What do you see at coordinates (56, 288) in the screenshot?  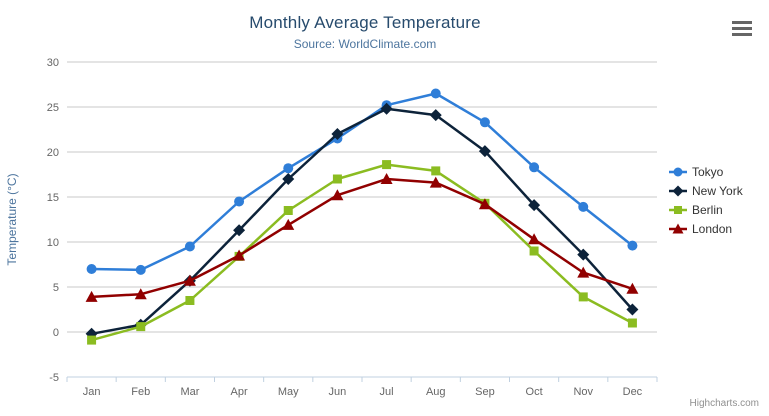 I see `y-axis-label: 5` at bounding box center [56, 288].